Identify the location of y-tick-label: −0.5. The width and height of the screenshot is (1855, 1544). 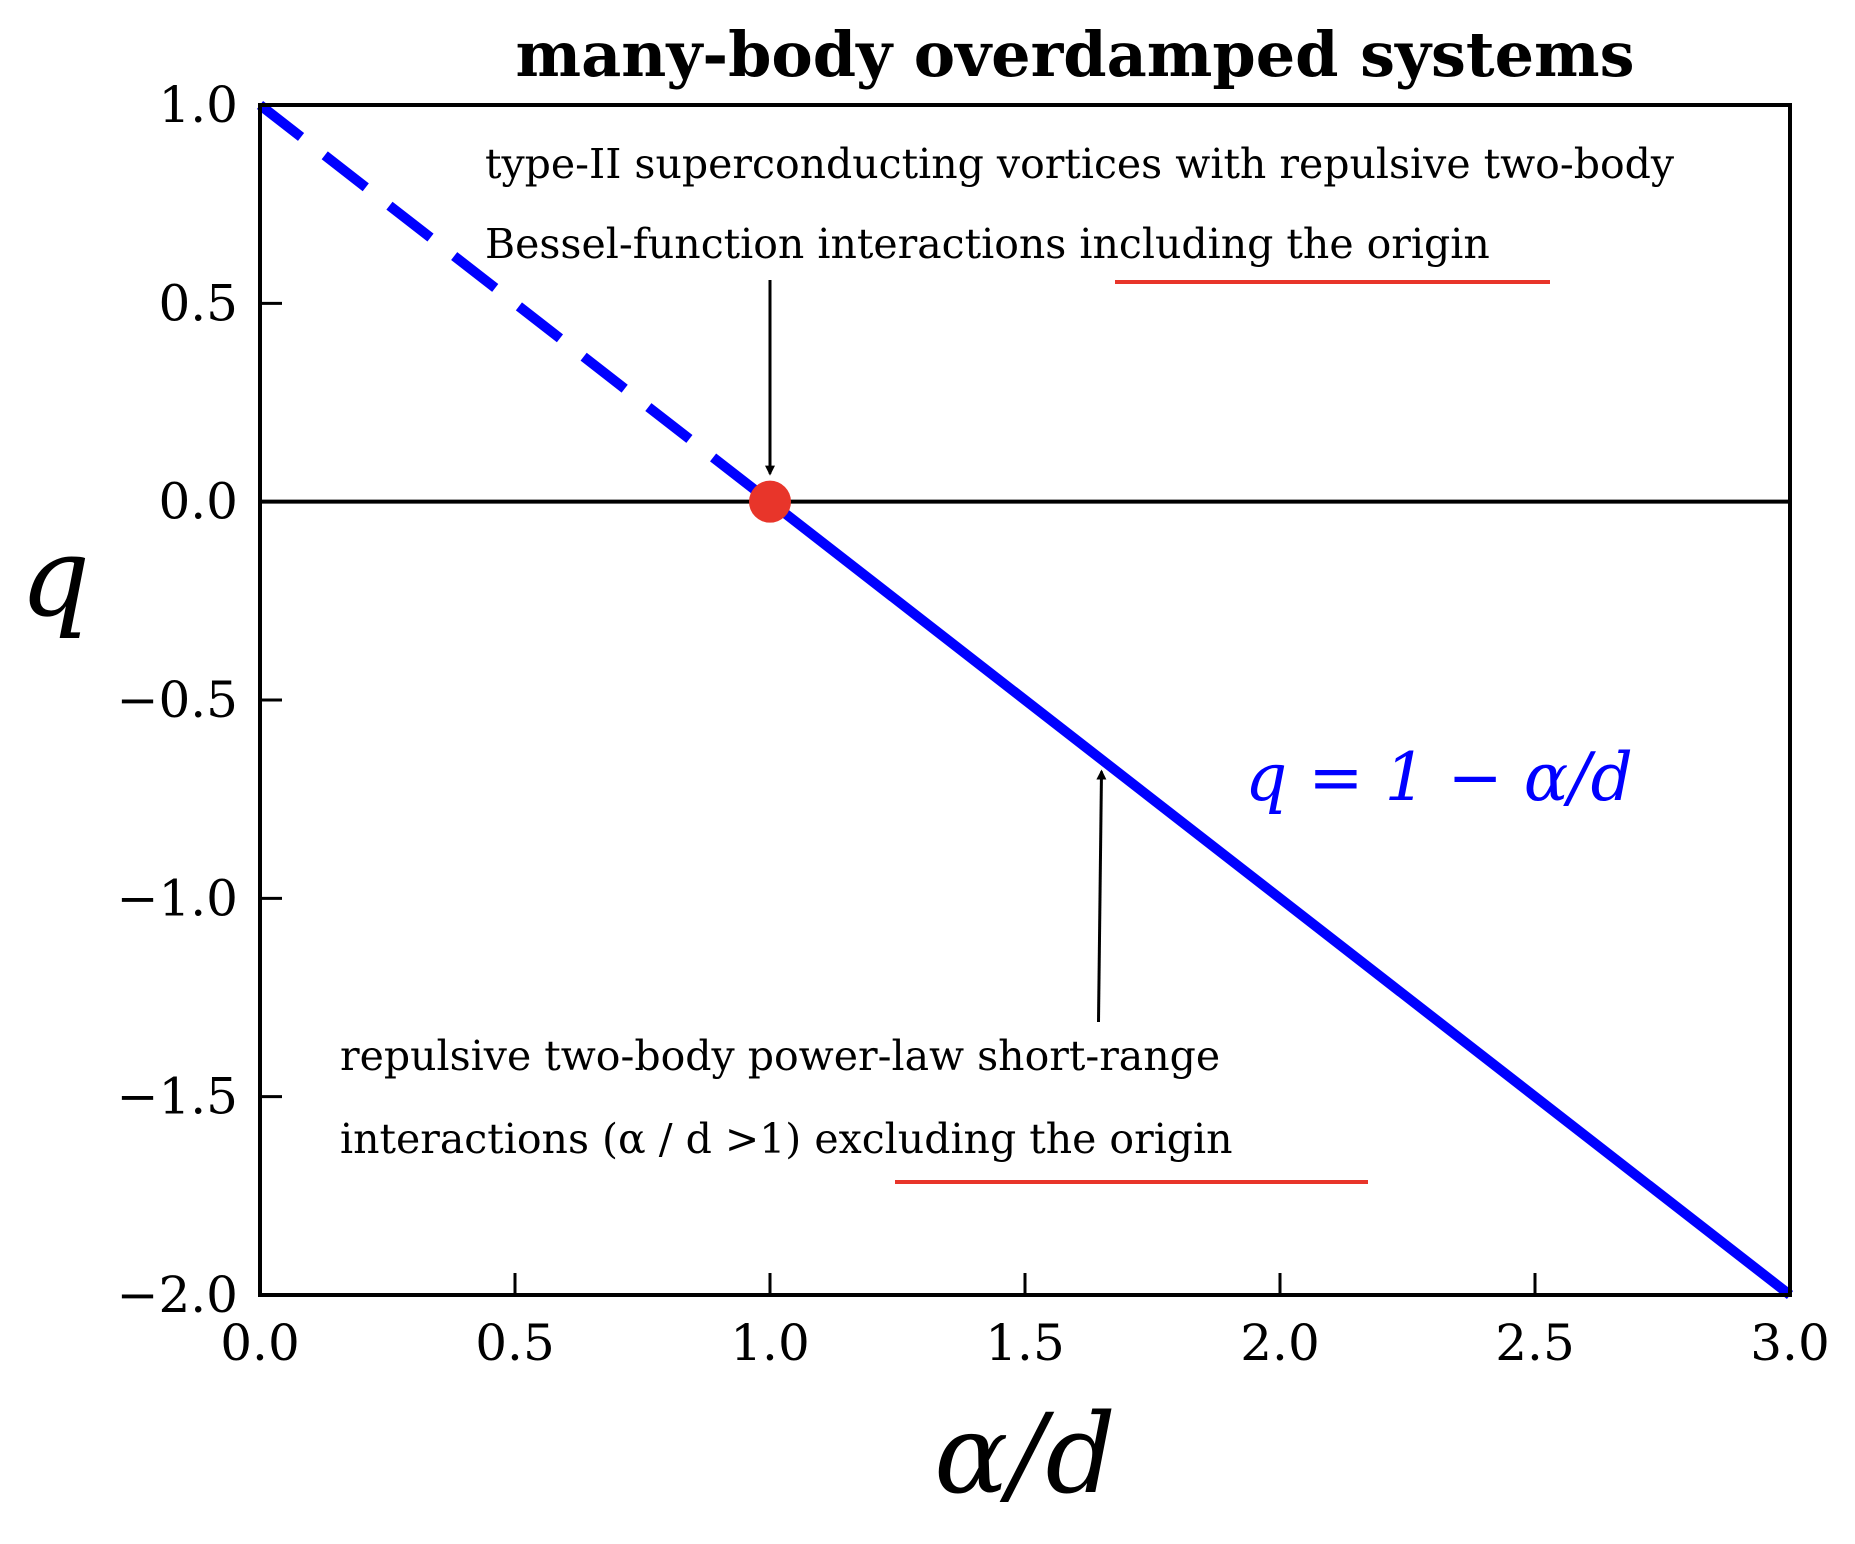
(177, 700).